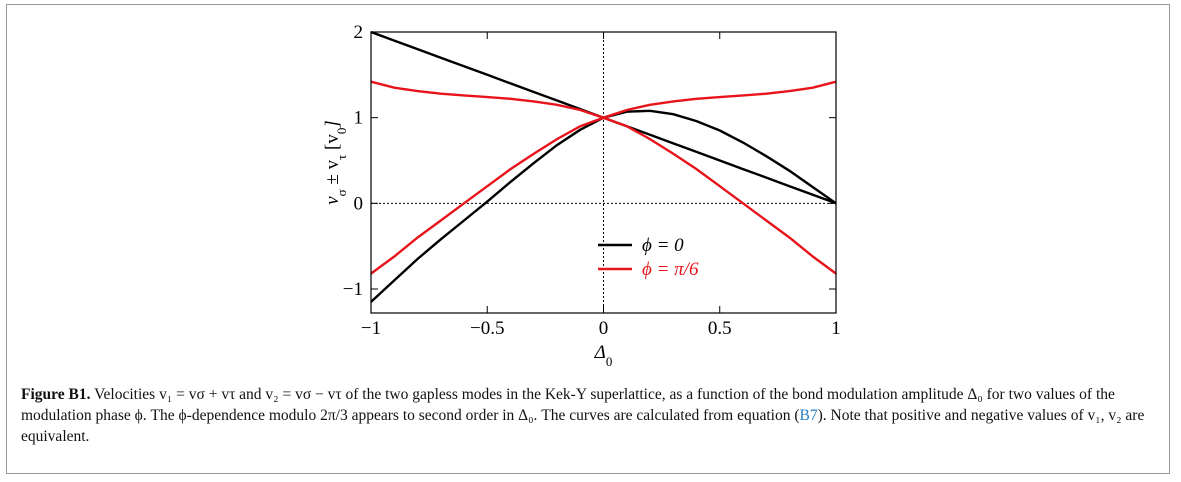 This screenshot has width=1181, height=482. Describe the element at coordinates (359, 32) in the screenshot. I see `y-tick-label: 2` at that location.